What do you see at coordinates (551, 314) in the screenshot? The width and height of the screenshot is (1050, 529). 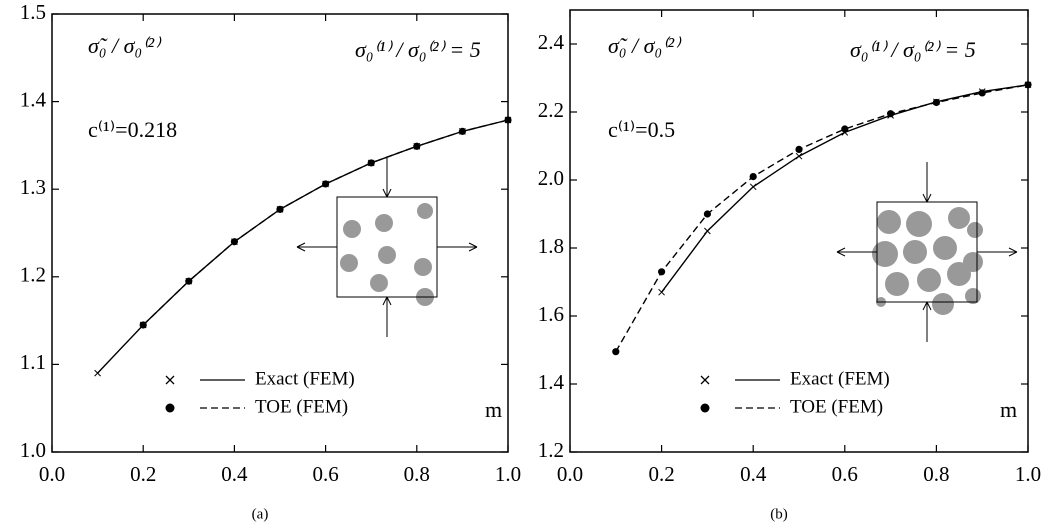 I see `y-tick-label: 1.6` at bounding box center [551, 314].